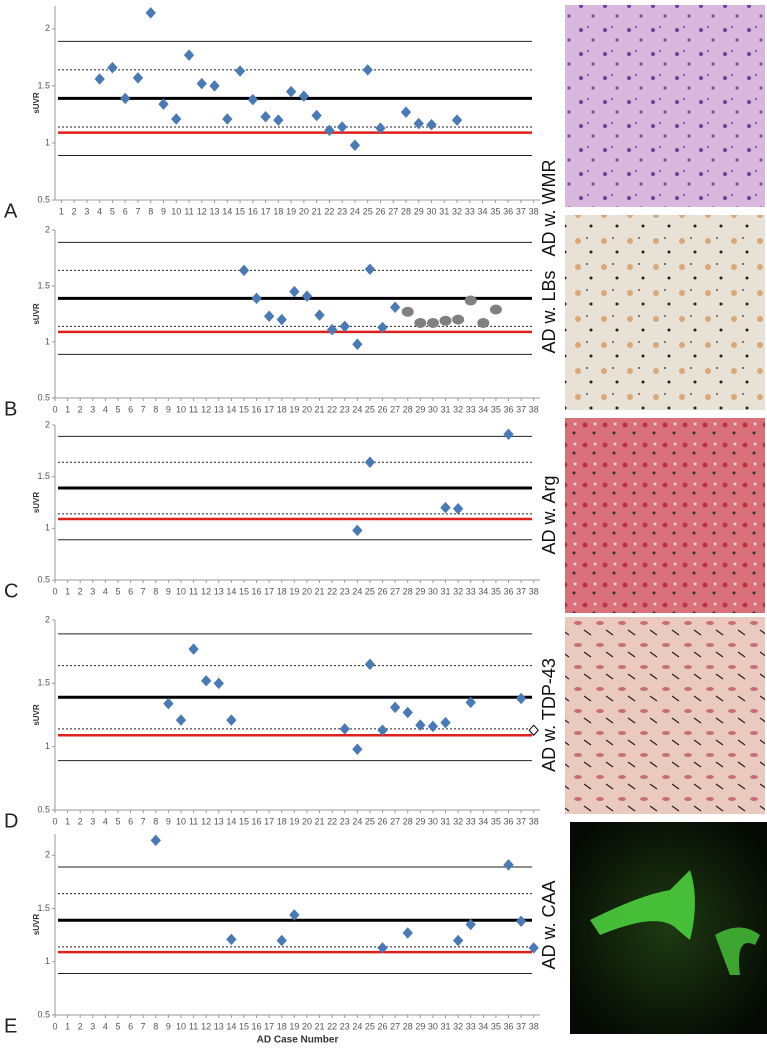 The image size is (767, 1050). I want to click on x-tick-label: 1, so click(67, 821).